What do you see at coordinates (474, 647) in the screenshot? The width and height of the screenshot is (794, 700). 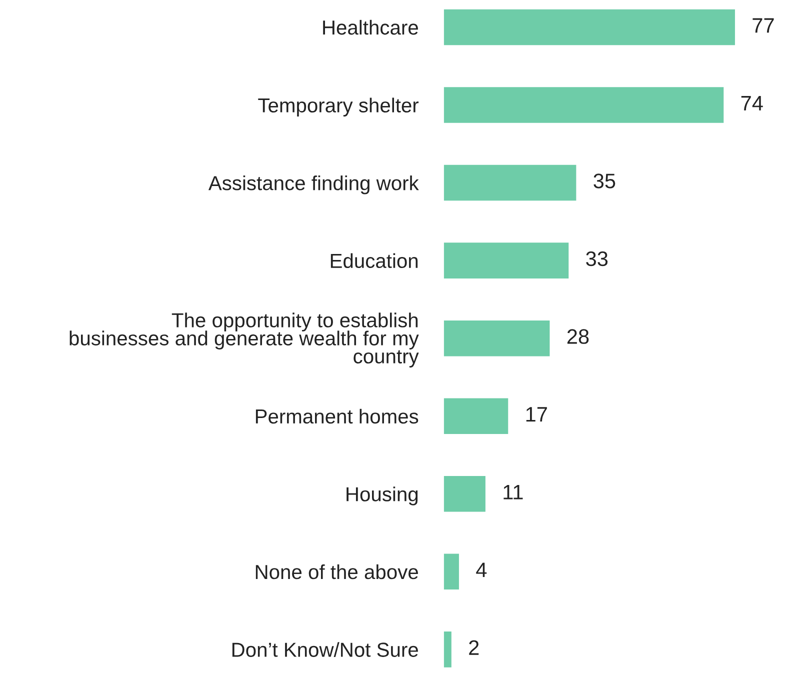 I see `data-label: 2` at bounding box center [474, 647].